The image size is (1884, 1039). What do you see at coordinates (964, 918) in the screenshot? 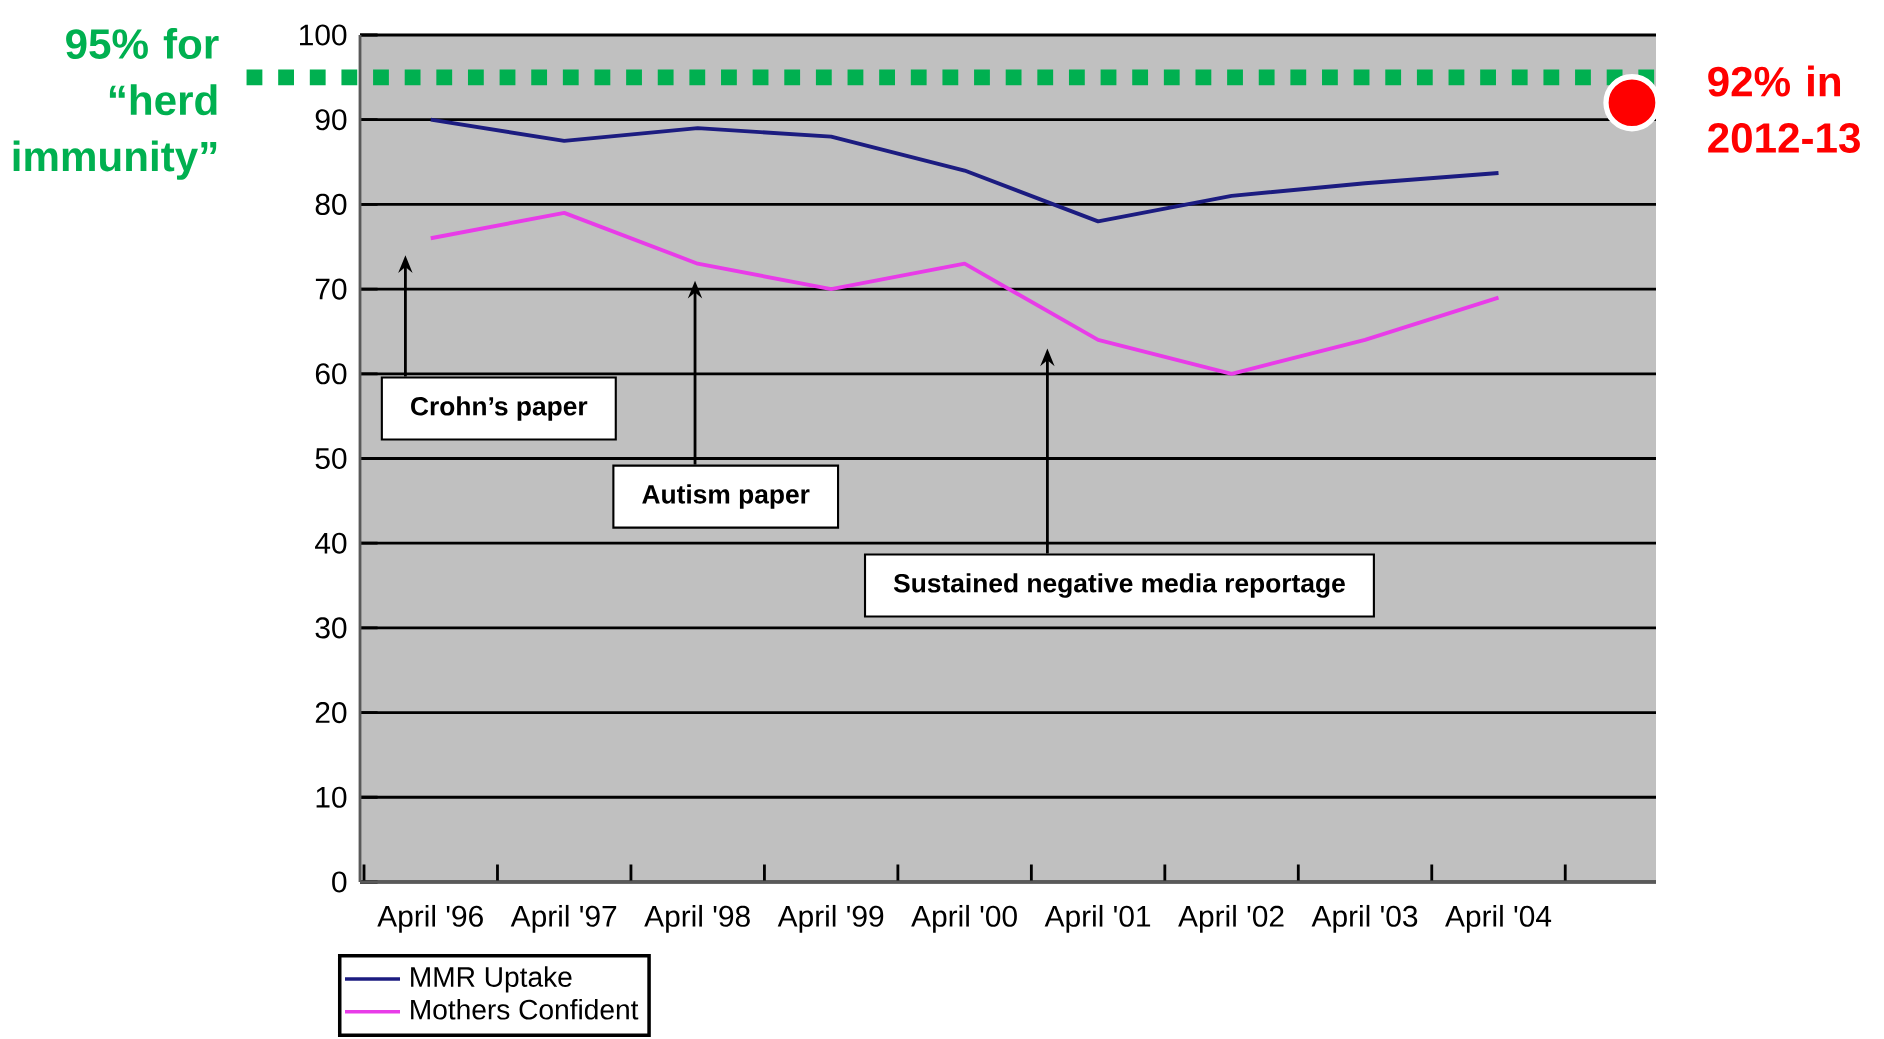
I see `x-tick-label: April '00` at bounding box center [964, 918].